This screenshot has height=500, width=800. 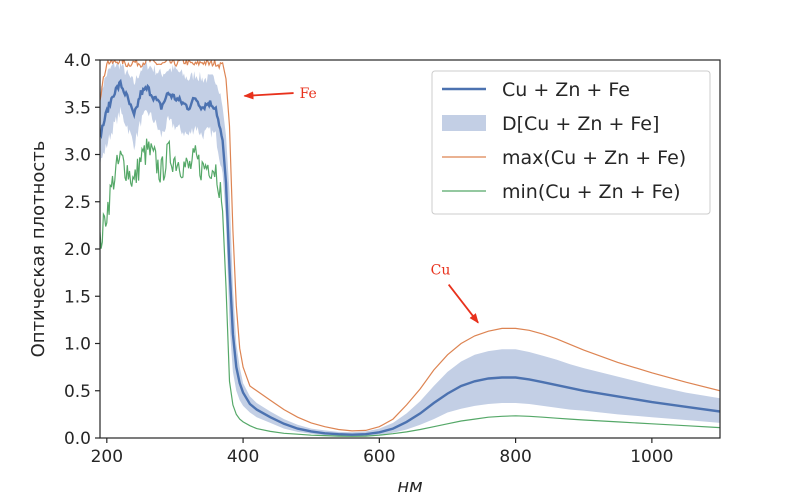 What do you see at coordinates (566, 90) in the screenshot?
I see `legend-label: Cu + Zn + Fe` at bounding box center [566, 90].